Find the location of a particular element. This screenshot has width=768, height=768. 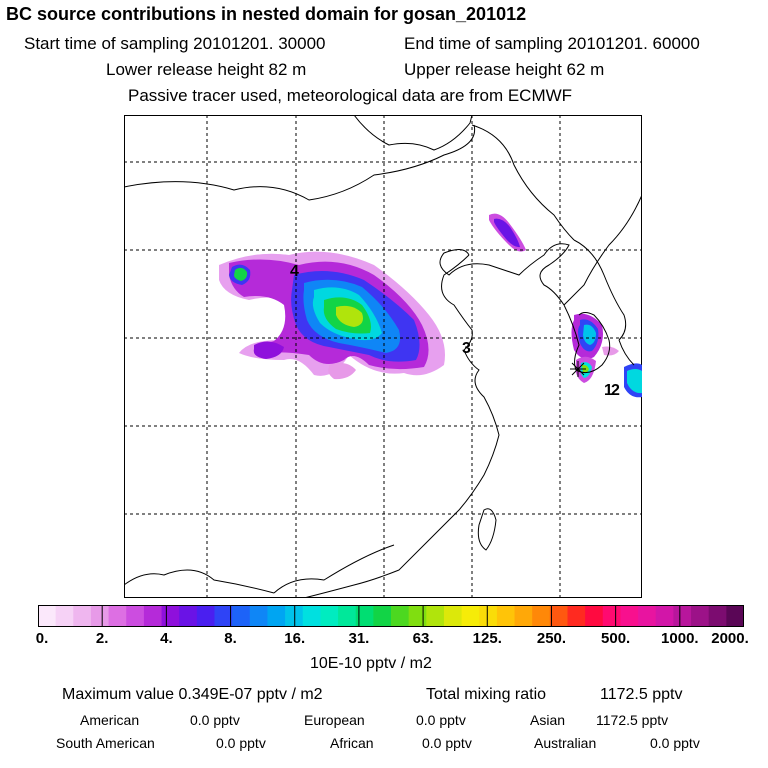

colorbar-units: 10E-10 pptv / m2 is located at coordinates (371, 663).